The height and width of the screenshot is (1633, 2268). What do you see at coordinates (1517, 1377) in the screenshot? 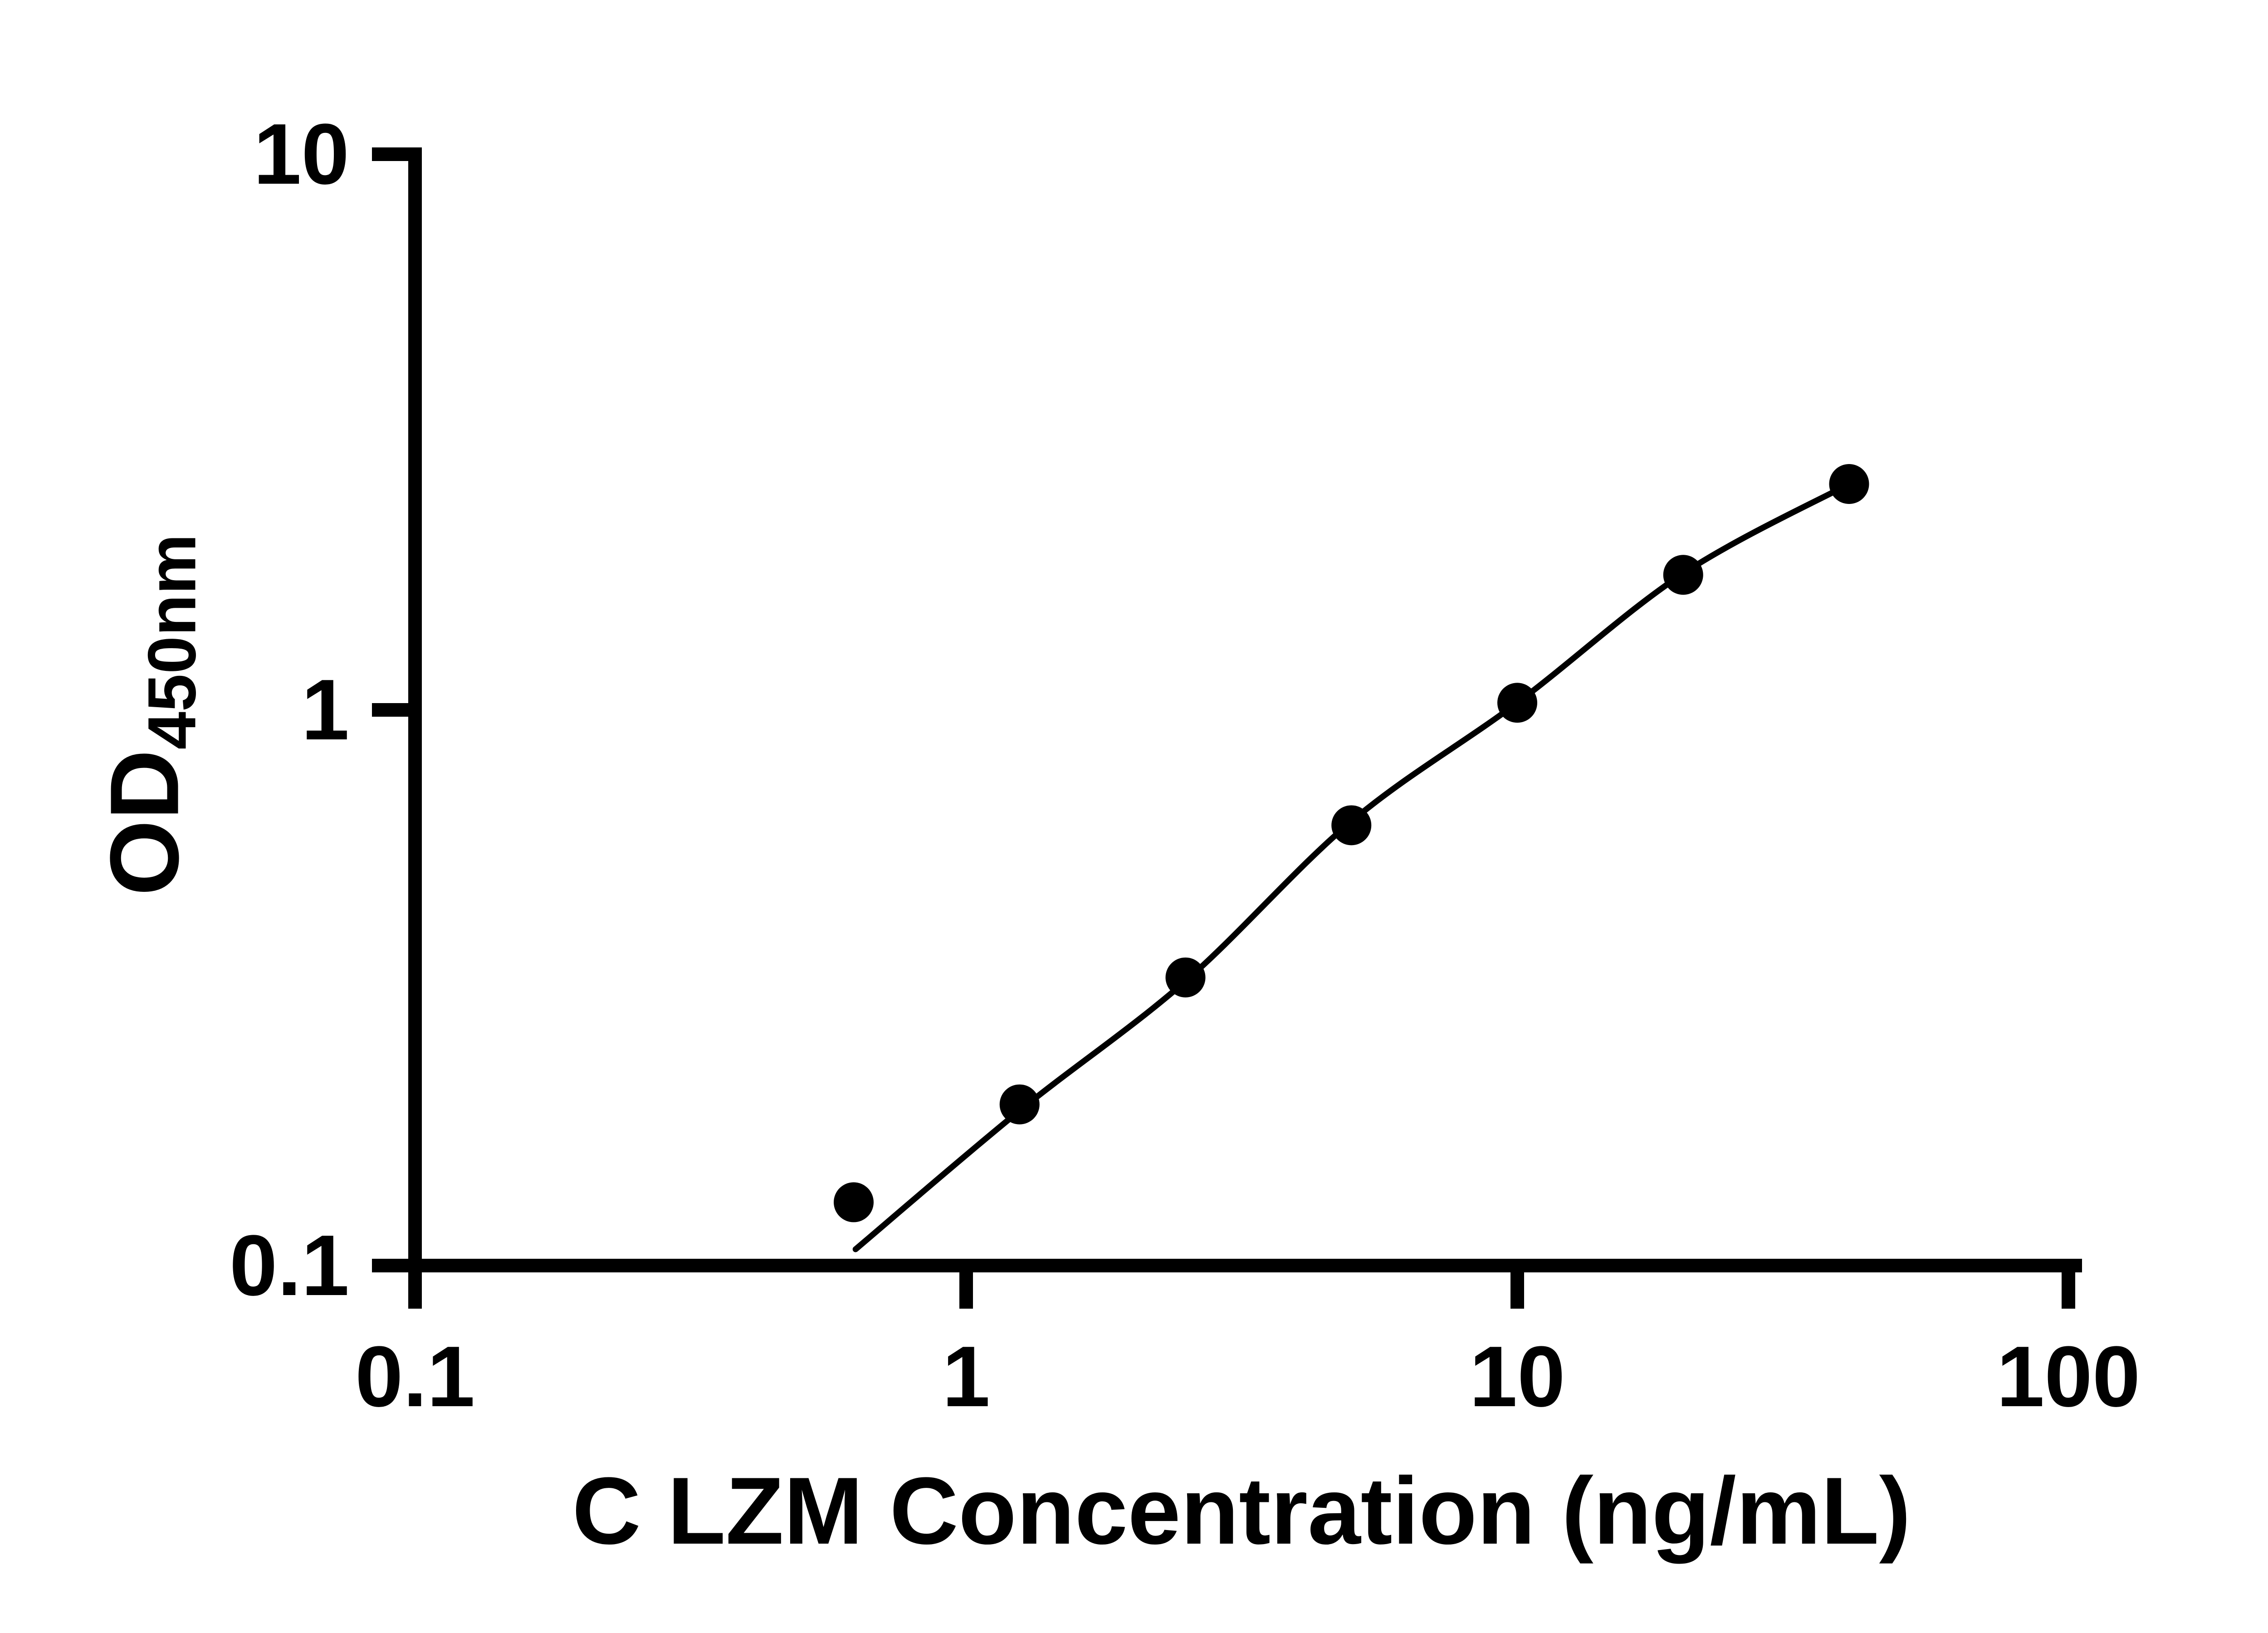
I see `x-axis-tick-label: 10` at bounding box center [1517, 1377].